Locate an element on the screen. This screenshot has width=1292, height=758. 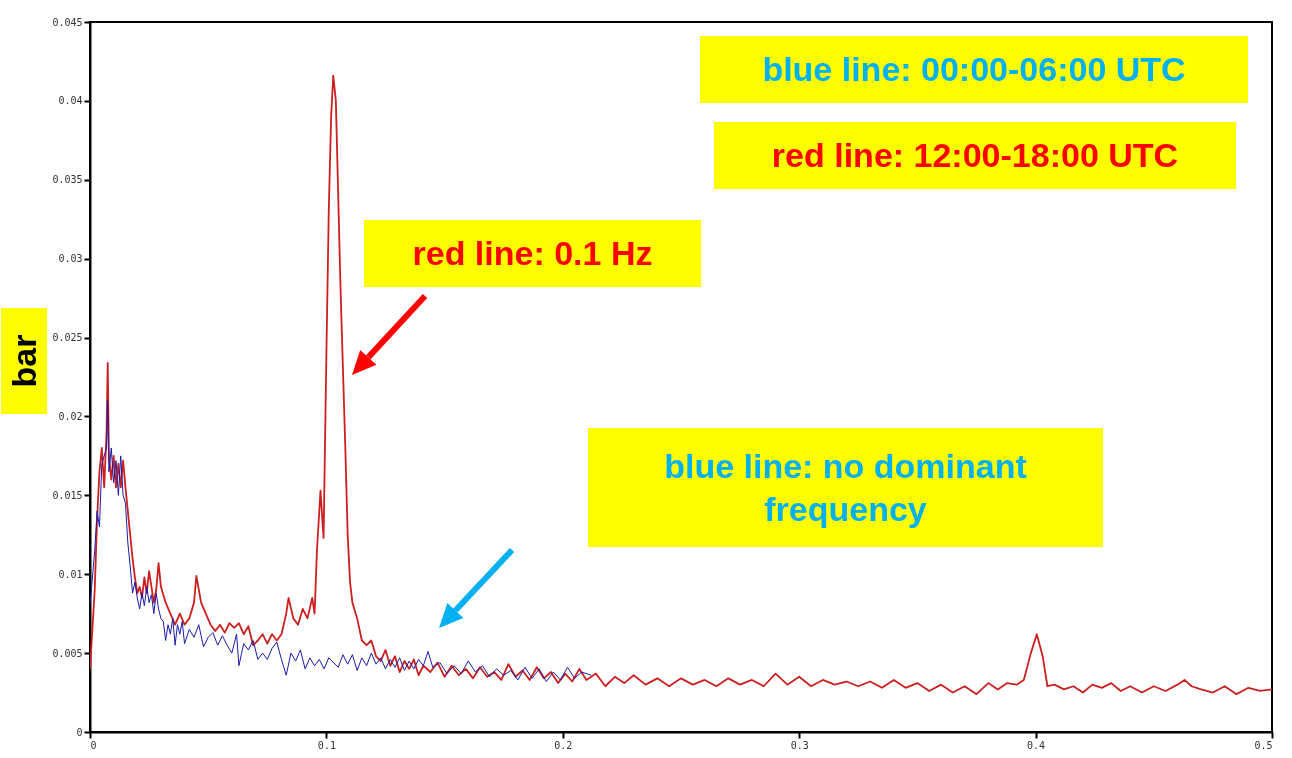
x-tick-label: 0.3 is located at coordinates (799, 745).